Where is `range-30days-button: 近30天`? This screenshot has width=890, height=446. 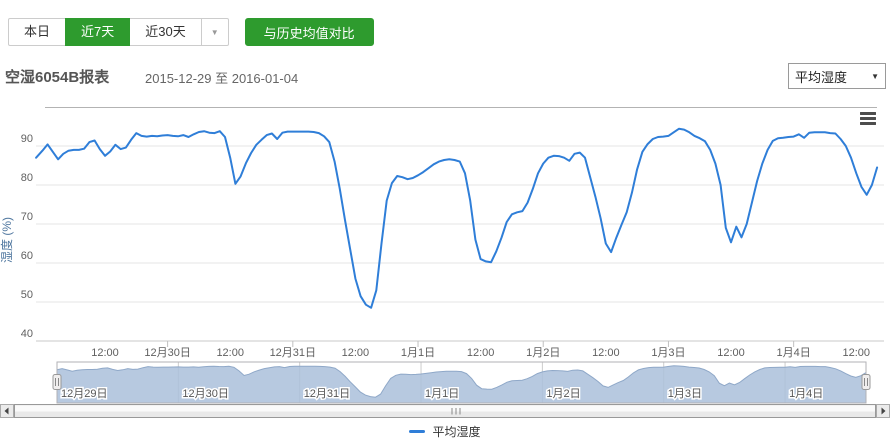 range-30days-button: 近30天 is located at coordinates (165, 32).